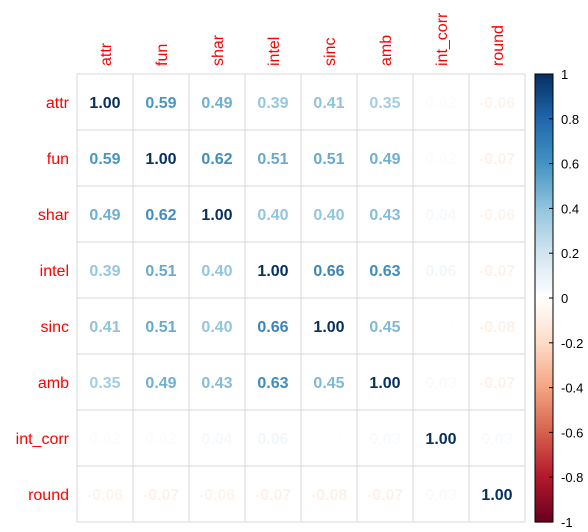 The width and height of the screenshot is (588, 532). What do you see at coordinates (384, 327) in the screenshot?
I see `cell-value: 0.45` at bounding box center [384, 327].